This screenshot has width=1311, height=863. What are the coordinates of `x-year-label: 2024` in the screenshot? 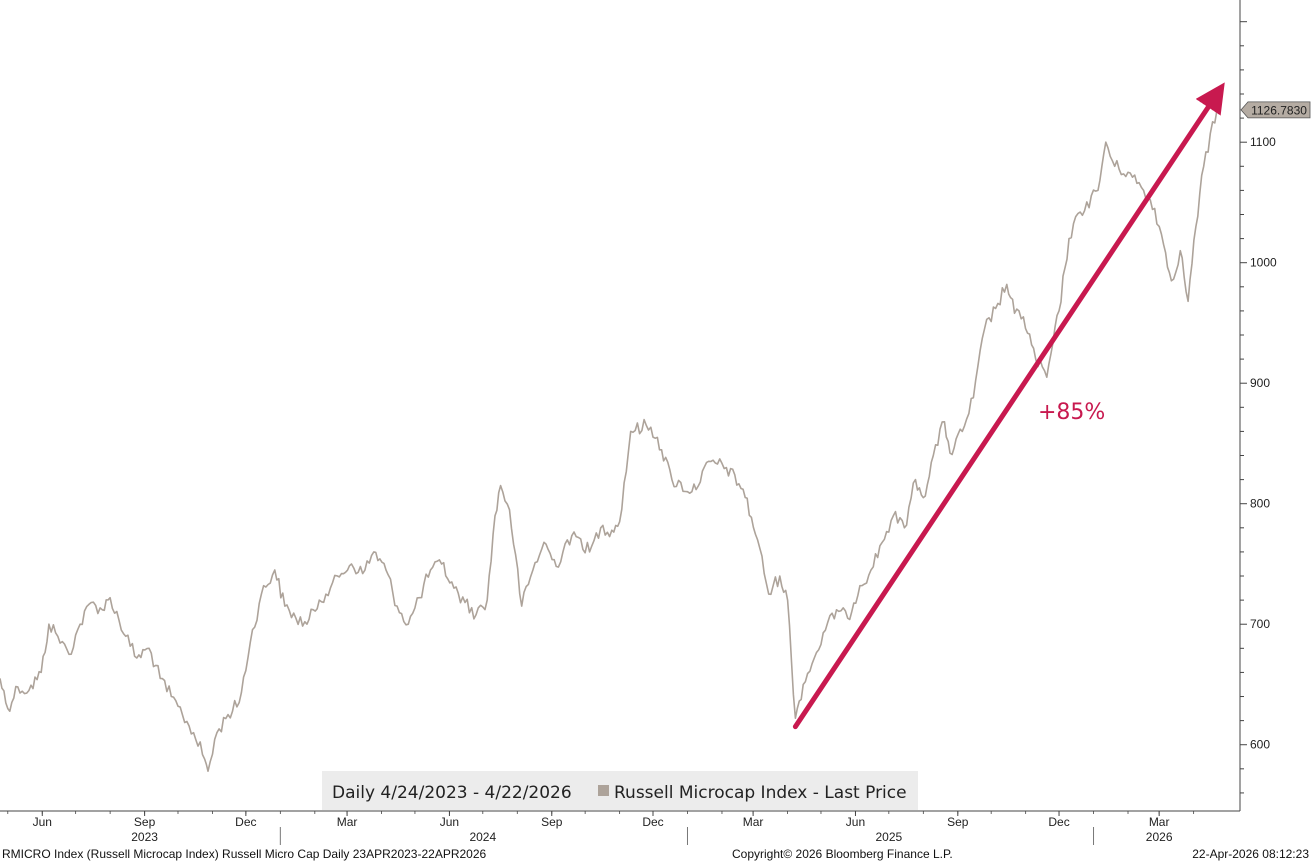 It's located at (482, 837).